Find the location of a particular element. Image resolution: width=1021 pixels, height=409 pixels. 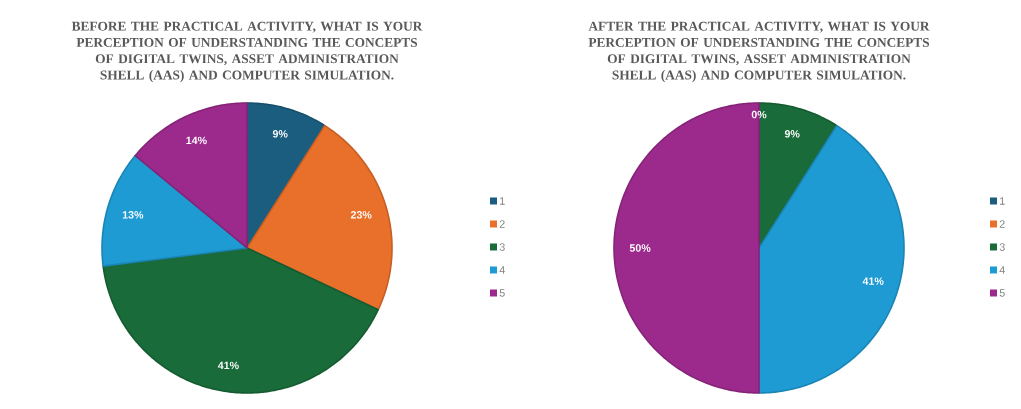

chart-title: AFTER THE PRACTICAL ACTIVITY, WHAT IS YOUR PERCEPTION OF UNDERSTANDING THE CONCEPTS OF DIGITAL TWINS, ASSET ADMINISTRATION SHELL (AAS) AND COMPUTER SIMULATION. is located at coordinates (759, 52).